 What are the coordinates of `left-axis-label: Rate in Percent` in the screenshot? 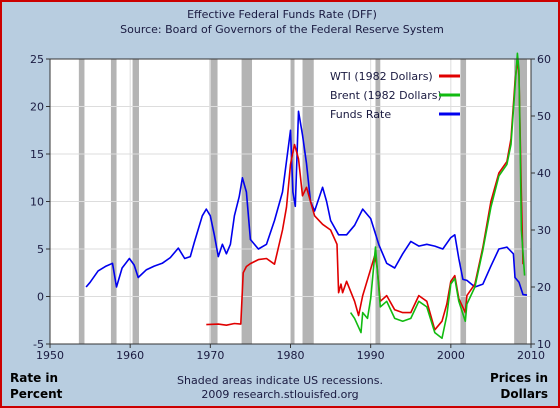 It's located at (36, 386).